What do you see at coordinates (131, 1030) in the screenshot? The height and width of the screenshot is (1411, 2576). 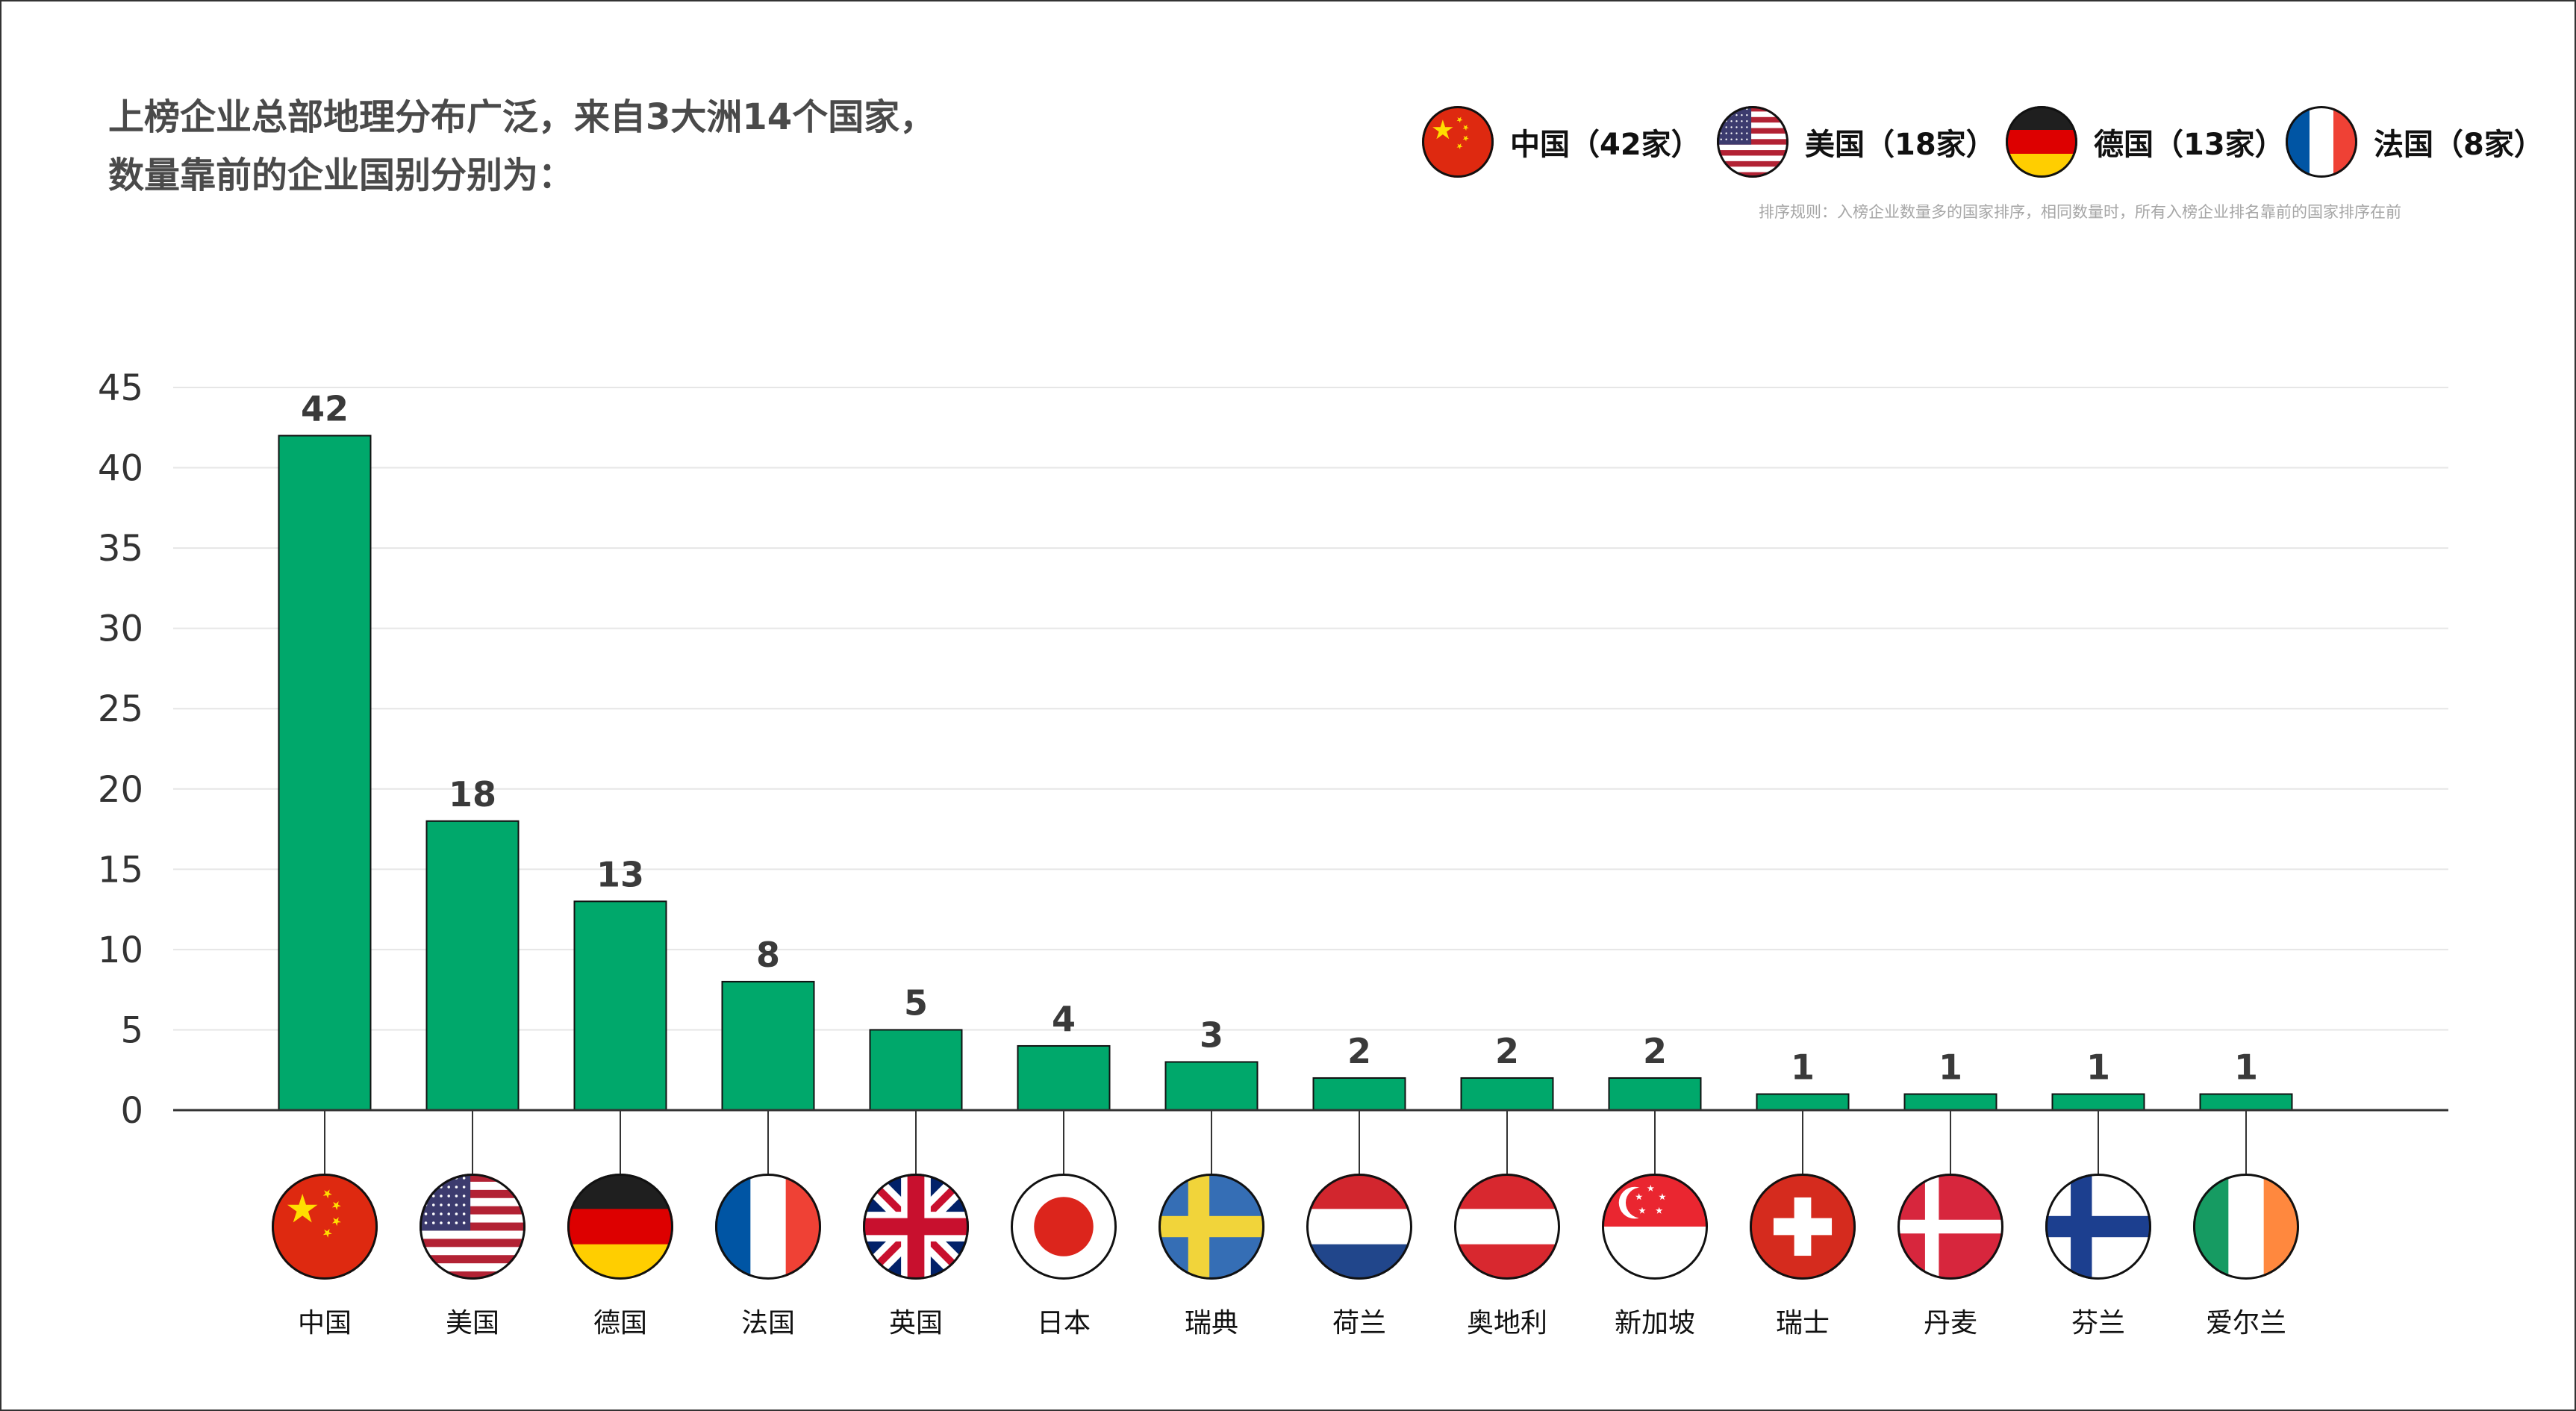 I see `y-tick-label: 5` at bounding box center [131, 1030].